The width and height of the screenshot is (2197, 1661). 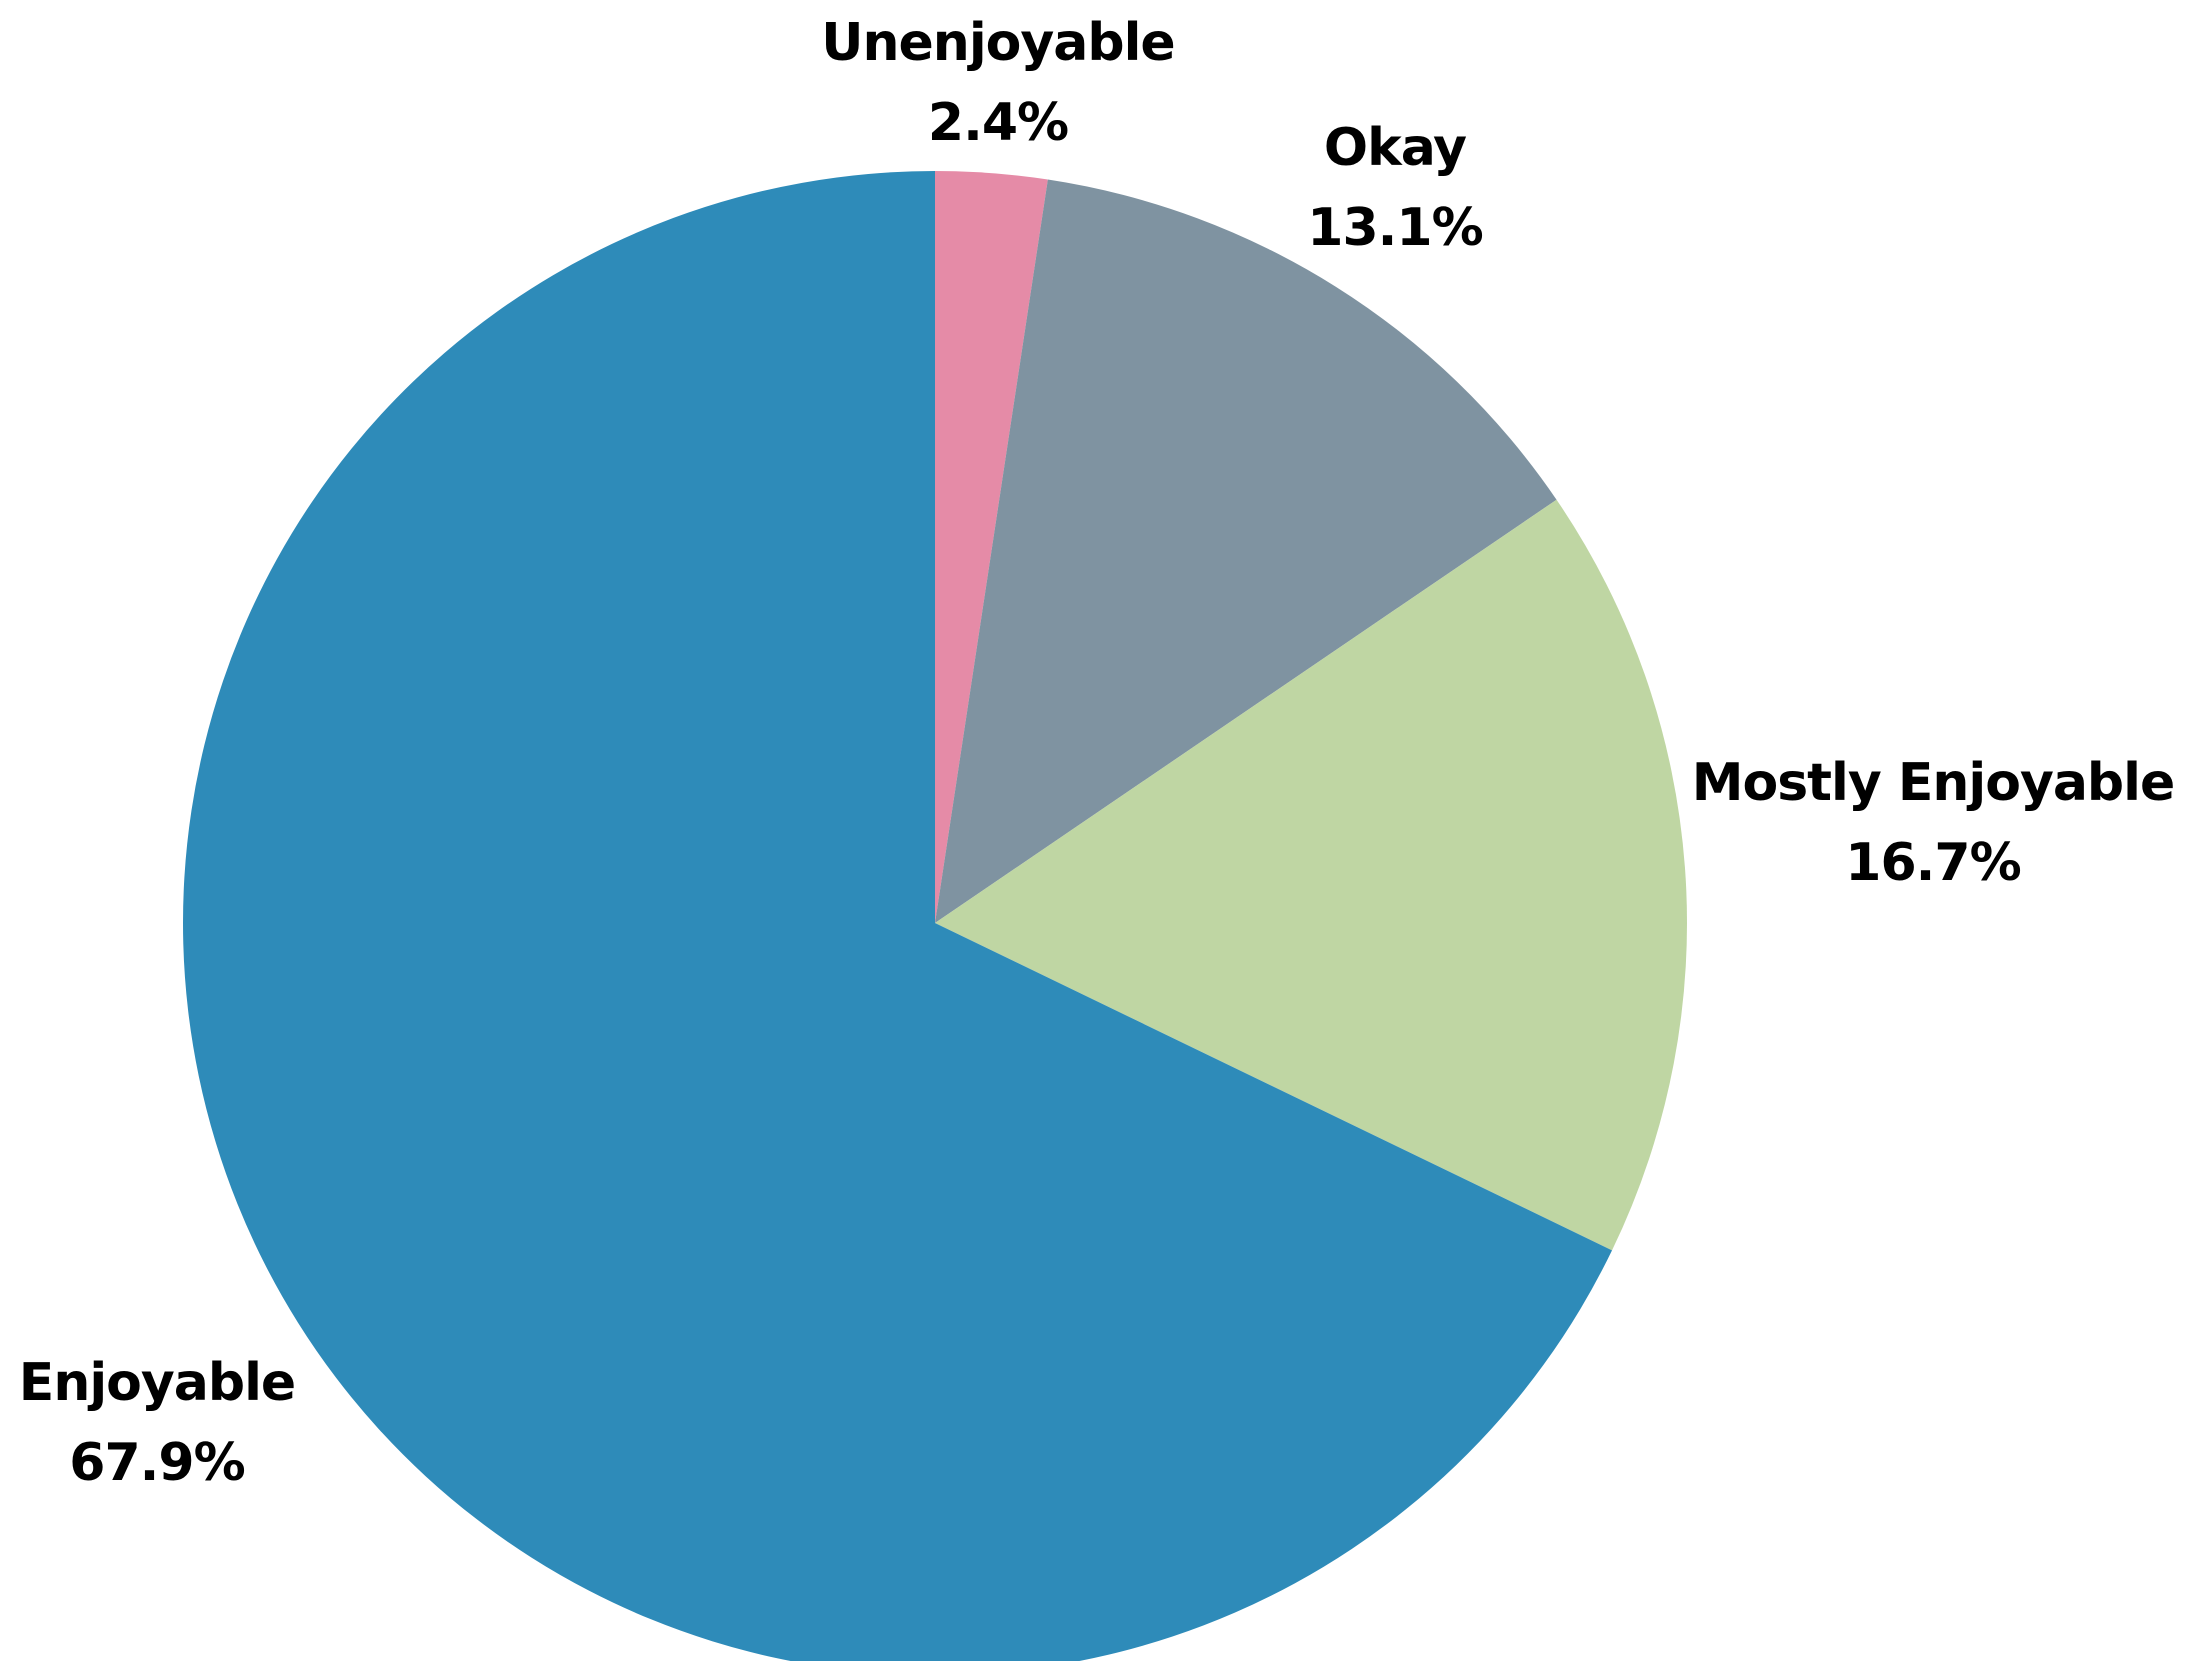 What do you see at coordinates (1246, 551) in the screenshot?
I see `pie-slice-okay` at bounding box center [1246, 551].